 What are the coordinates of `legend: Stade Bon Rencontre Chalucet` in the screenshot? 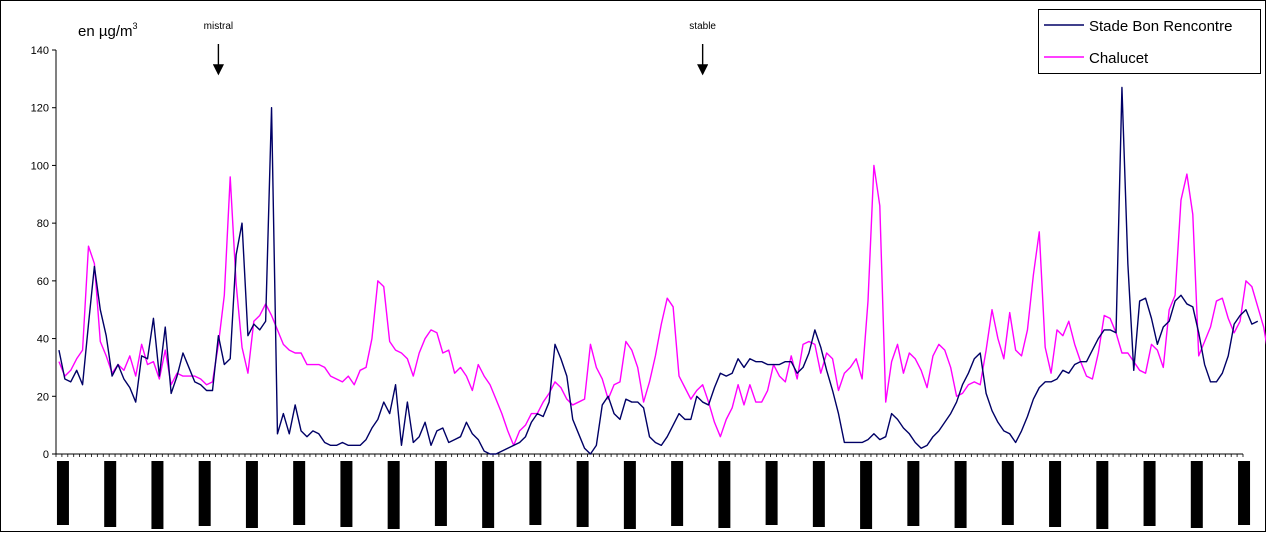 It's located at (1149, 41).